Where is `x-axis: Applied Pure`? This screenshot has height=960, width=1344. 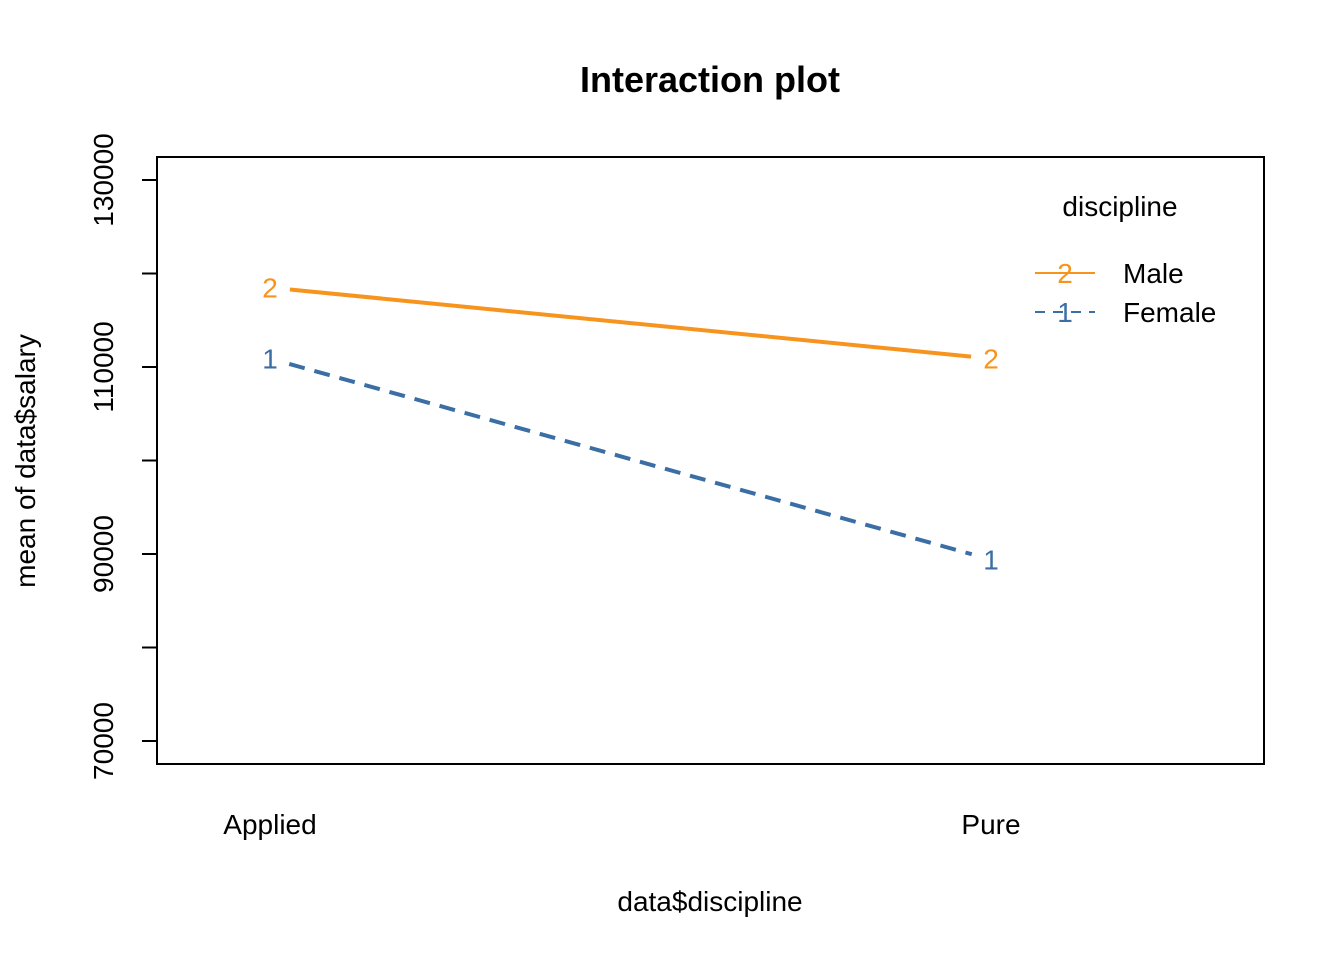 x-axis: Applied Pure is located at coordinates (621, 824).